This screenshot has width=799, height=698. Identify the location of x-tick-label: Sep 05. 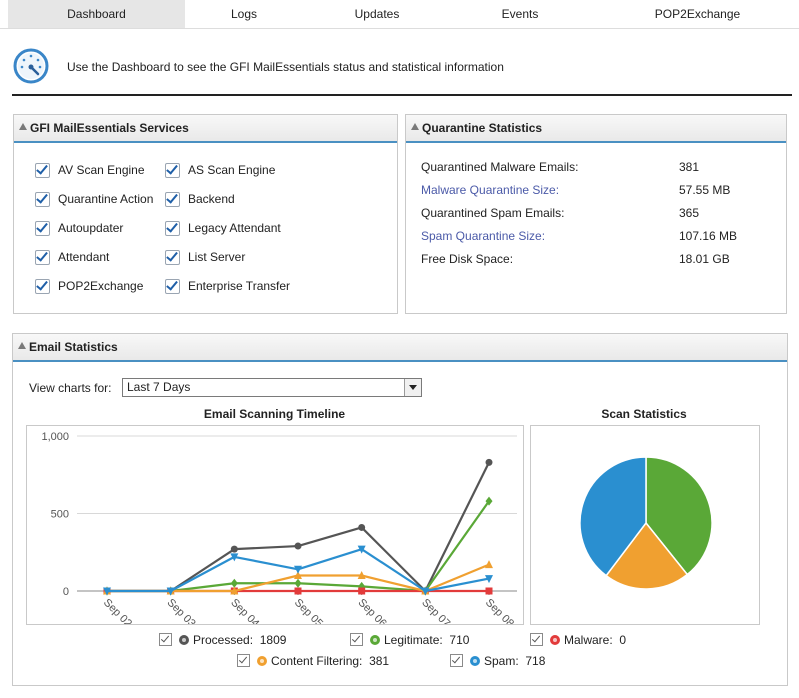
(308, 610).